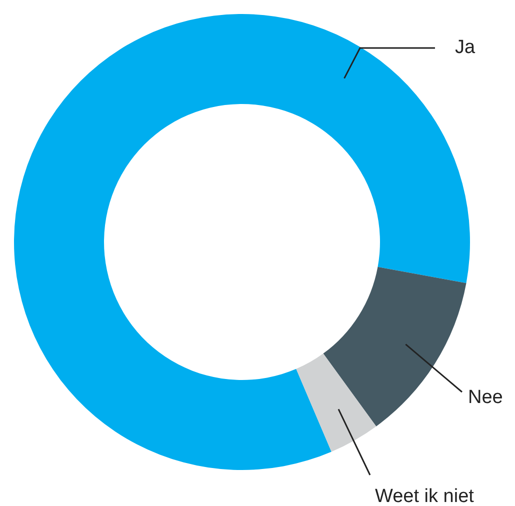 The width and height of the screenshot is (515, 506). Describe the element at coordinates (425, 496) in the screenshot. I see `slice-label: Weet ik niet` at that location.